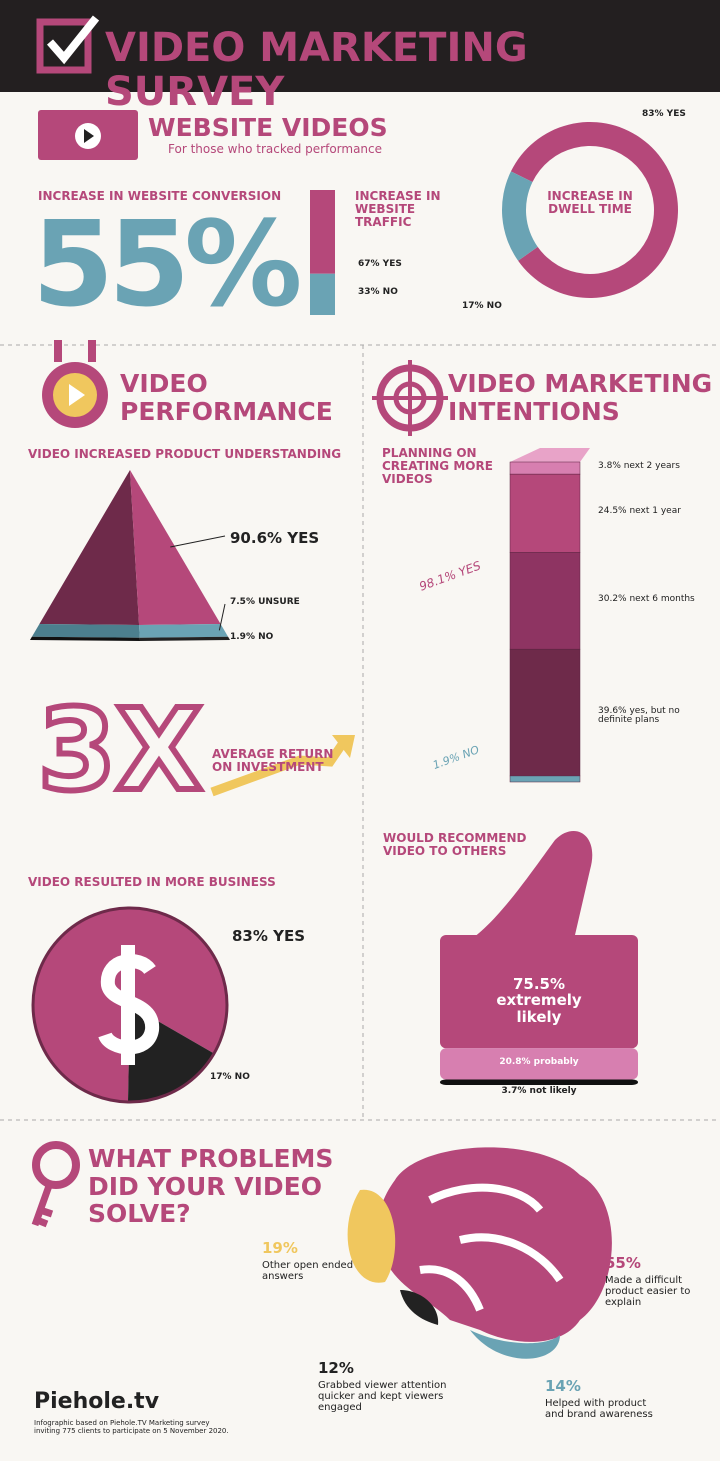 This screenshot has height=1461, width=720. What do you see at coordinates (97, 1401) in the screenshot?
I see `logo: Piehole.tv` at bounding box center [97, 1401].